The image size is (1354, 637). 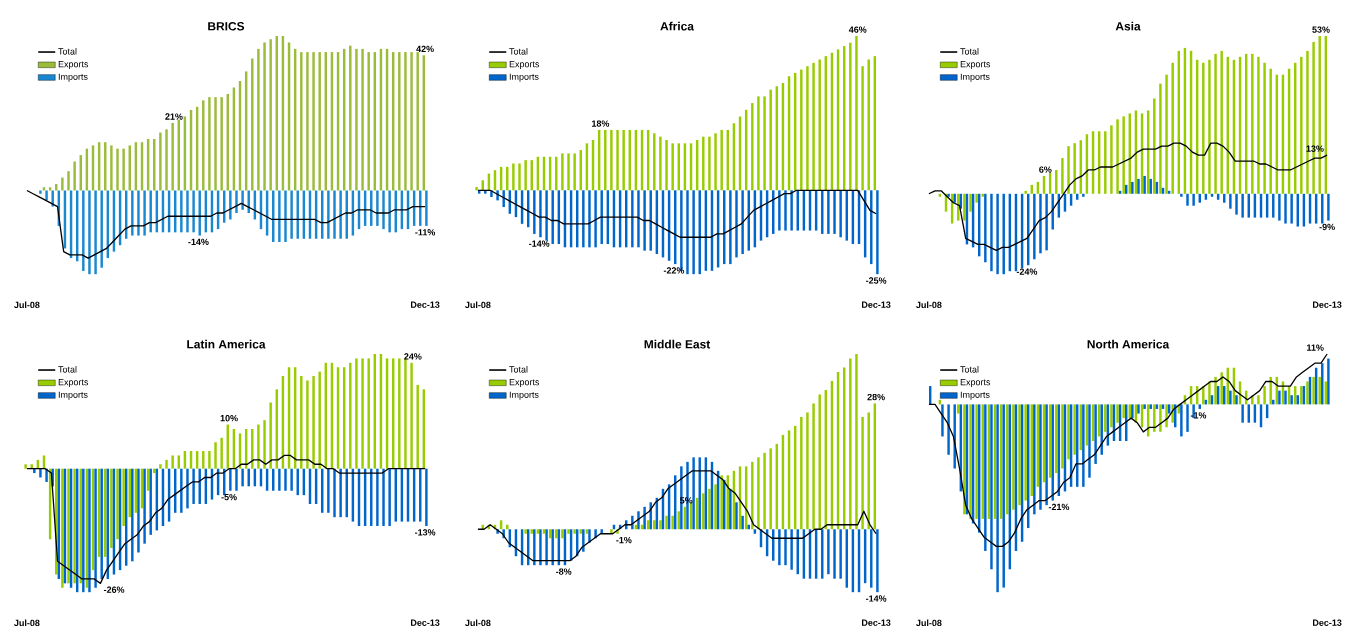 I want to click on data-label: 10%, so click(x=229, y=418).